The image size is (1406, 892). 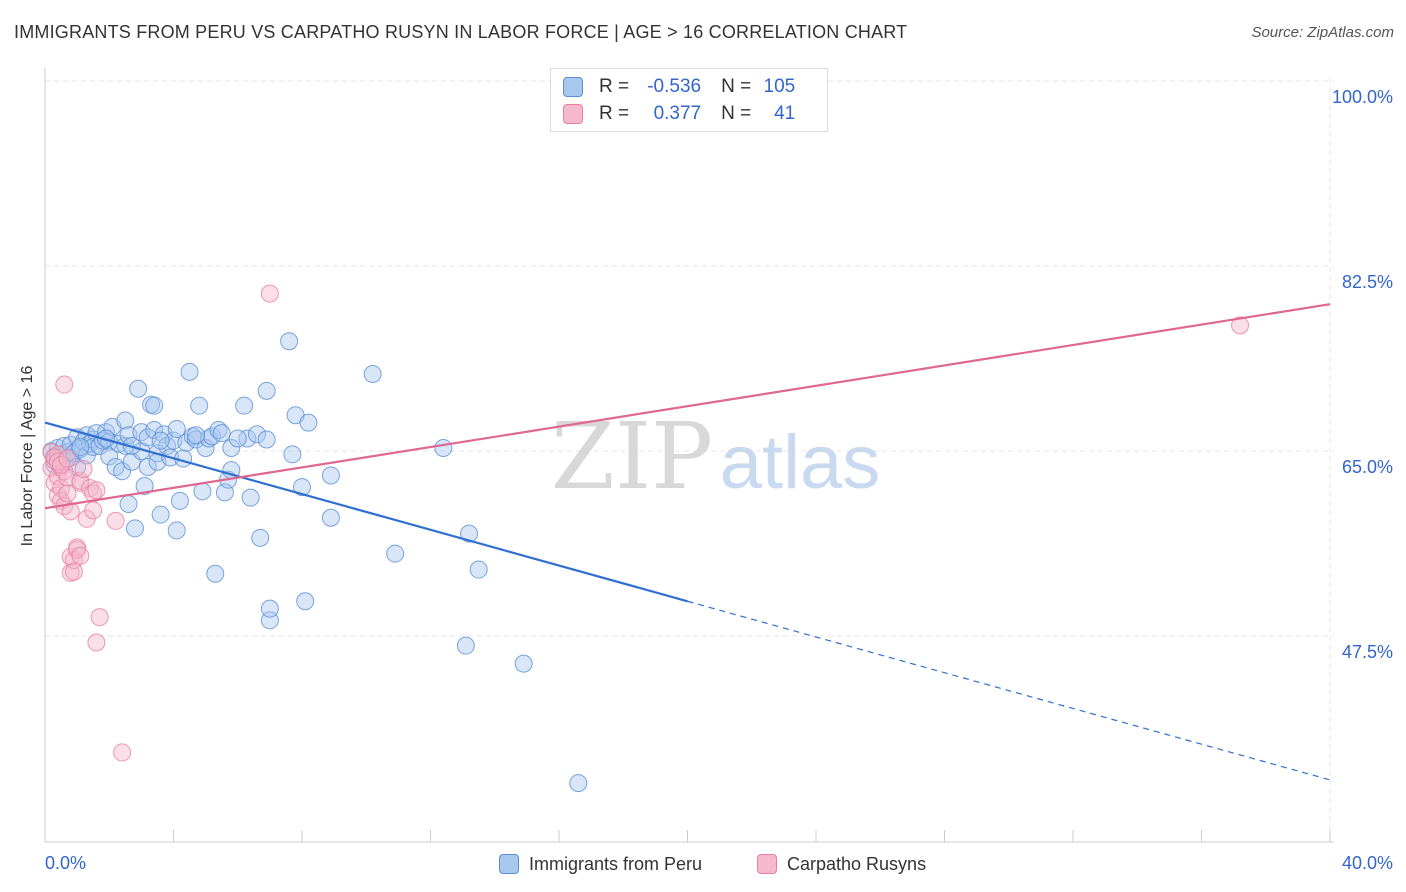 I want to click on y-tick-label: 47.5%, so click(x=1367, y=652).